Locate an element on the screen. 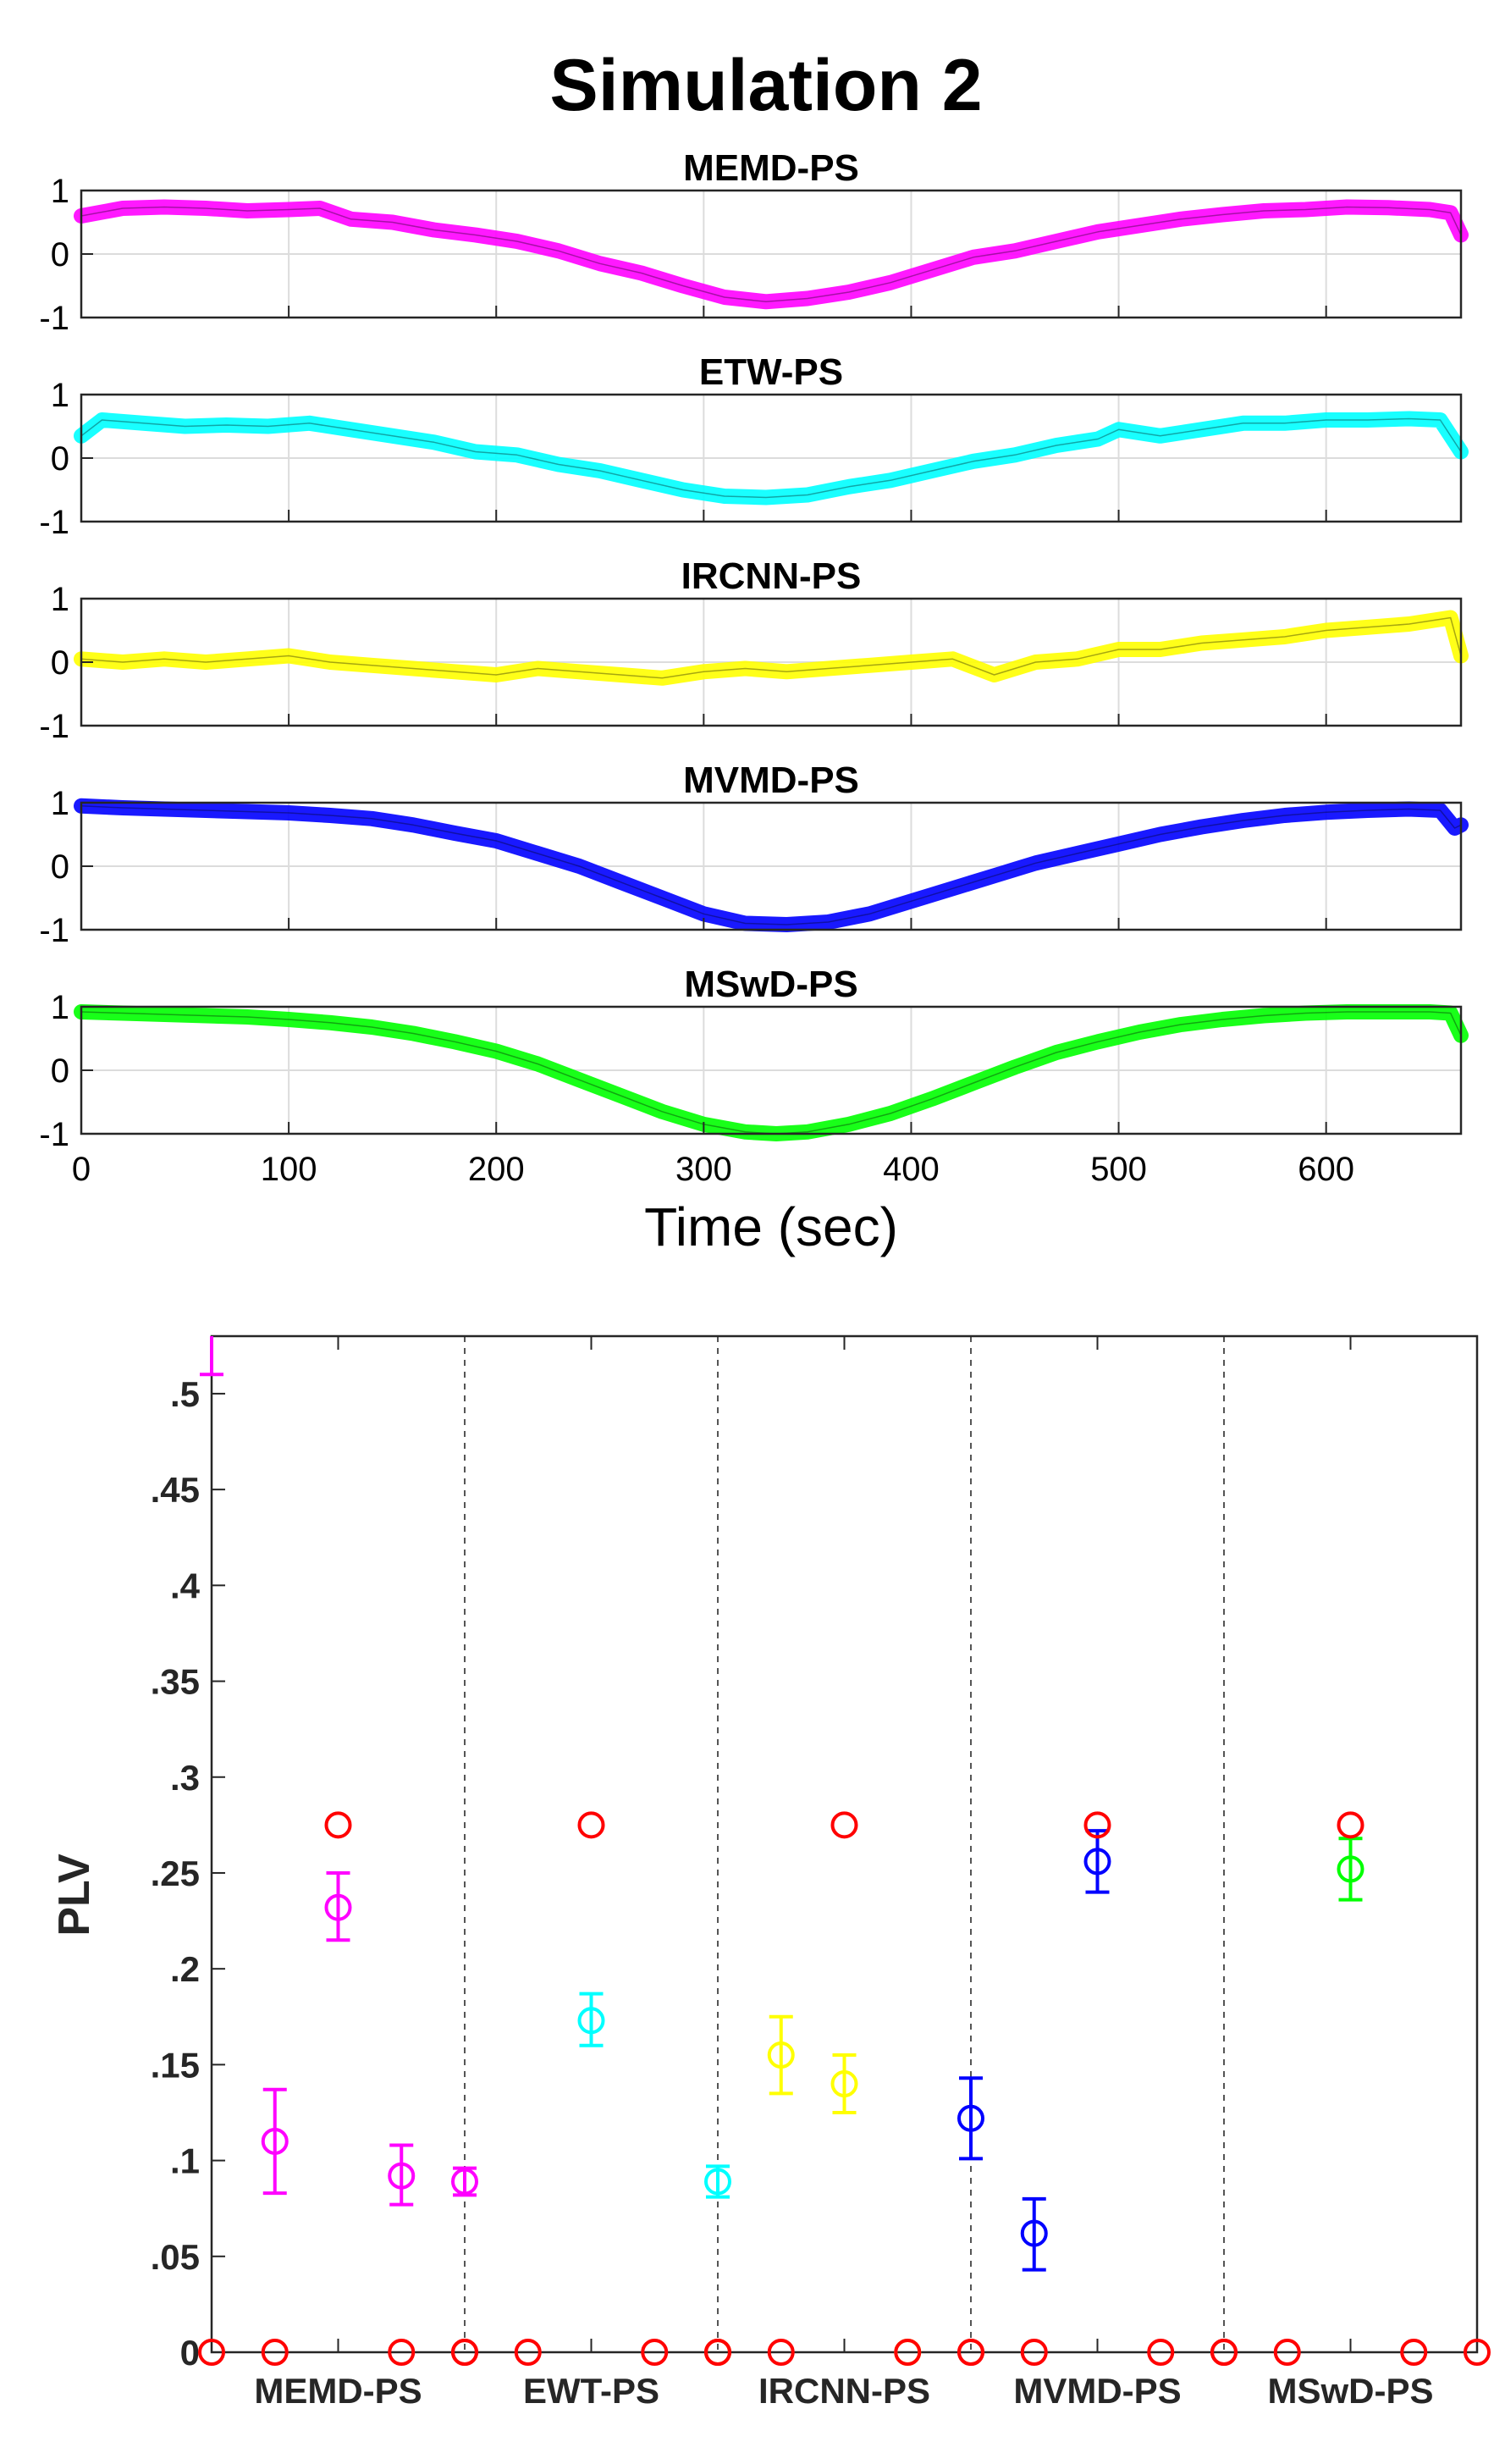  panel-title: MSwD-PS is located at coordinates (770, 984).